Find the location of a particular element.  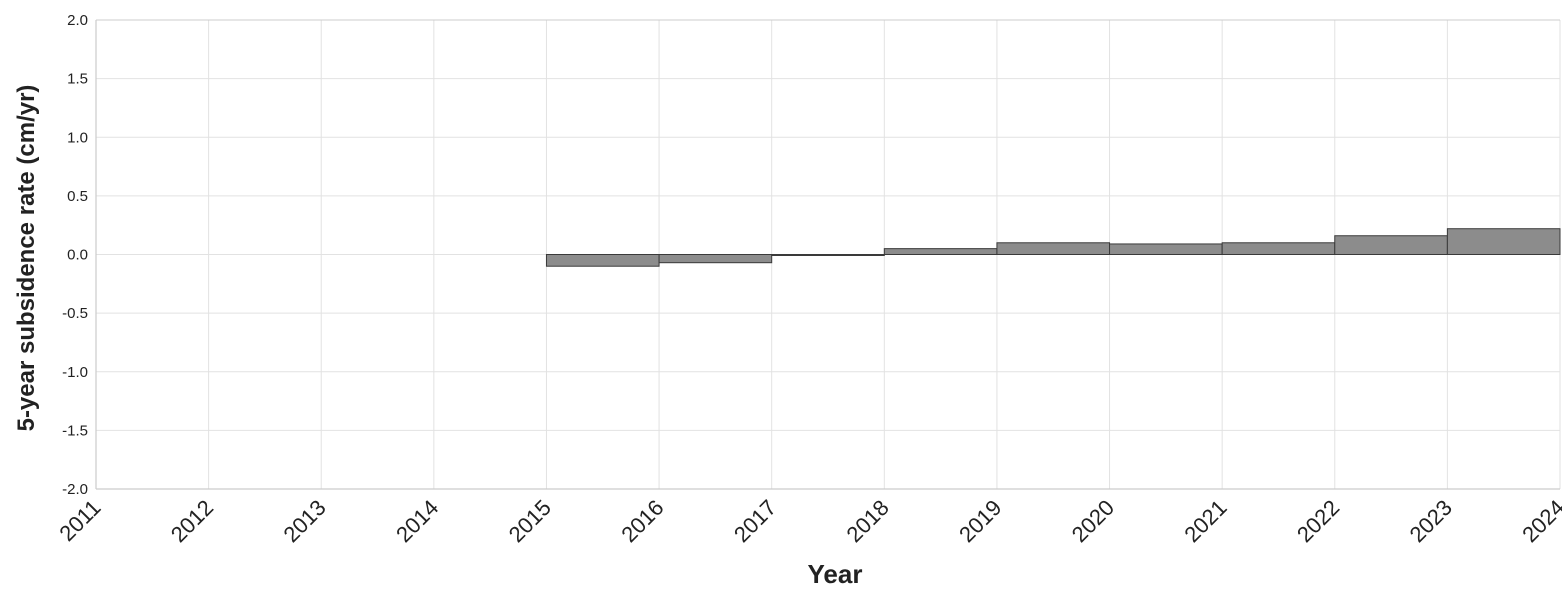

x-tick-label: 2016 is located at coordinates (642, 521).